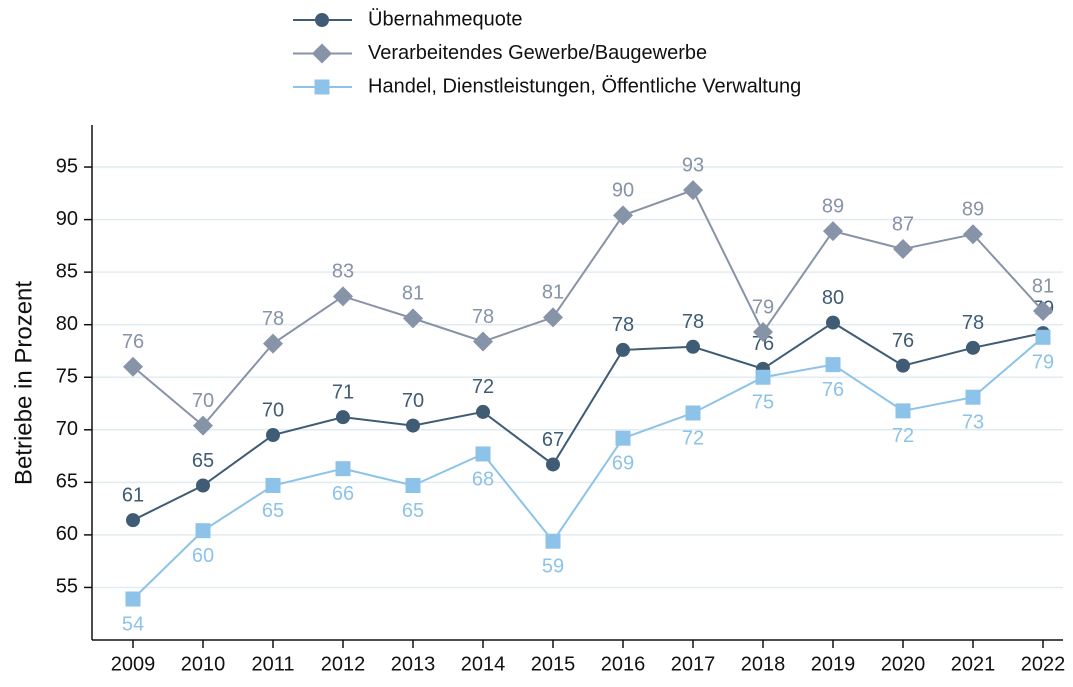 The height and width of the screenshot is (687, 1073). Describe the element at coordinates (693, 664) in the screenshot. I see `x-tick-label: 2017` at that location.